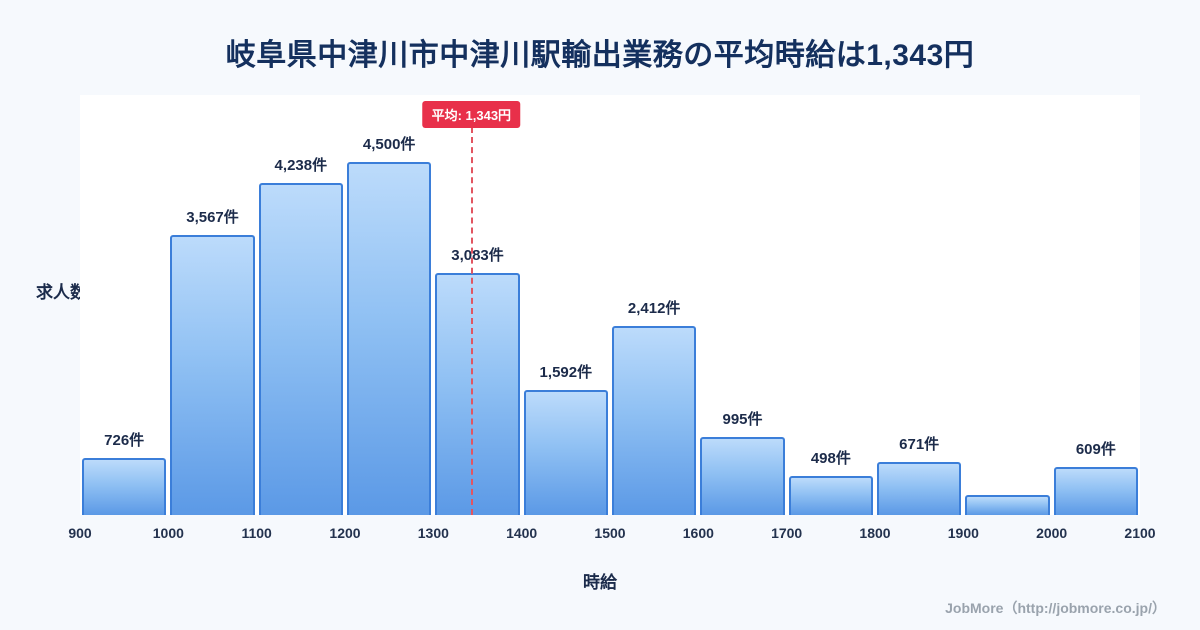 The height and width of the screenshot is (630, 1200). What do you see at coordinates (345, 533) in the screenshot?
I see `x-axis-tick: 1200` at bounding box center [345, 533].